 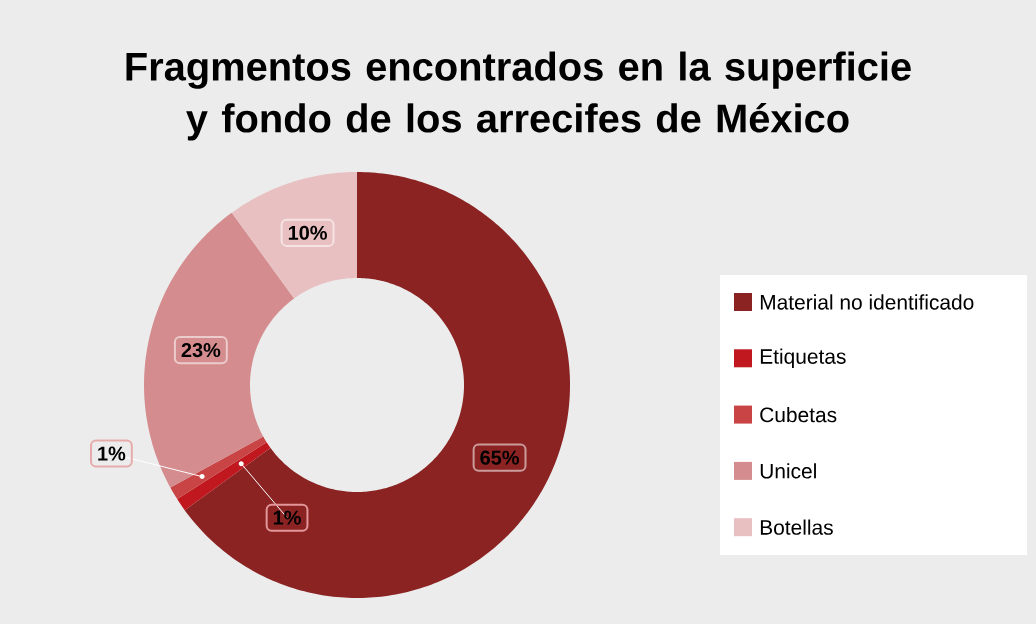 I want to click on legend-label: Cubetas, so click(x=798, y=414).